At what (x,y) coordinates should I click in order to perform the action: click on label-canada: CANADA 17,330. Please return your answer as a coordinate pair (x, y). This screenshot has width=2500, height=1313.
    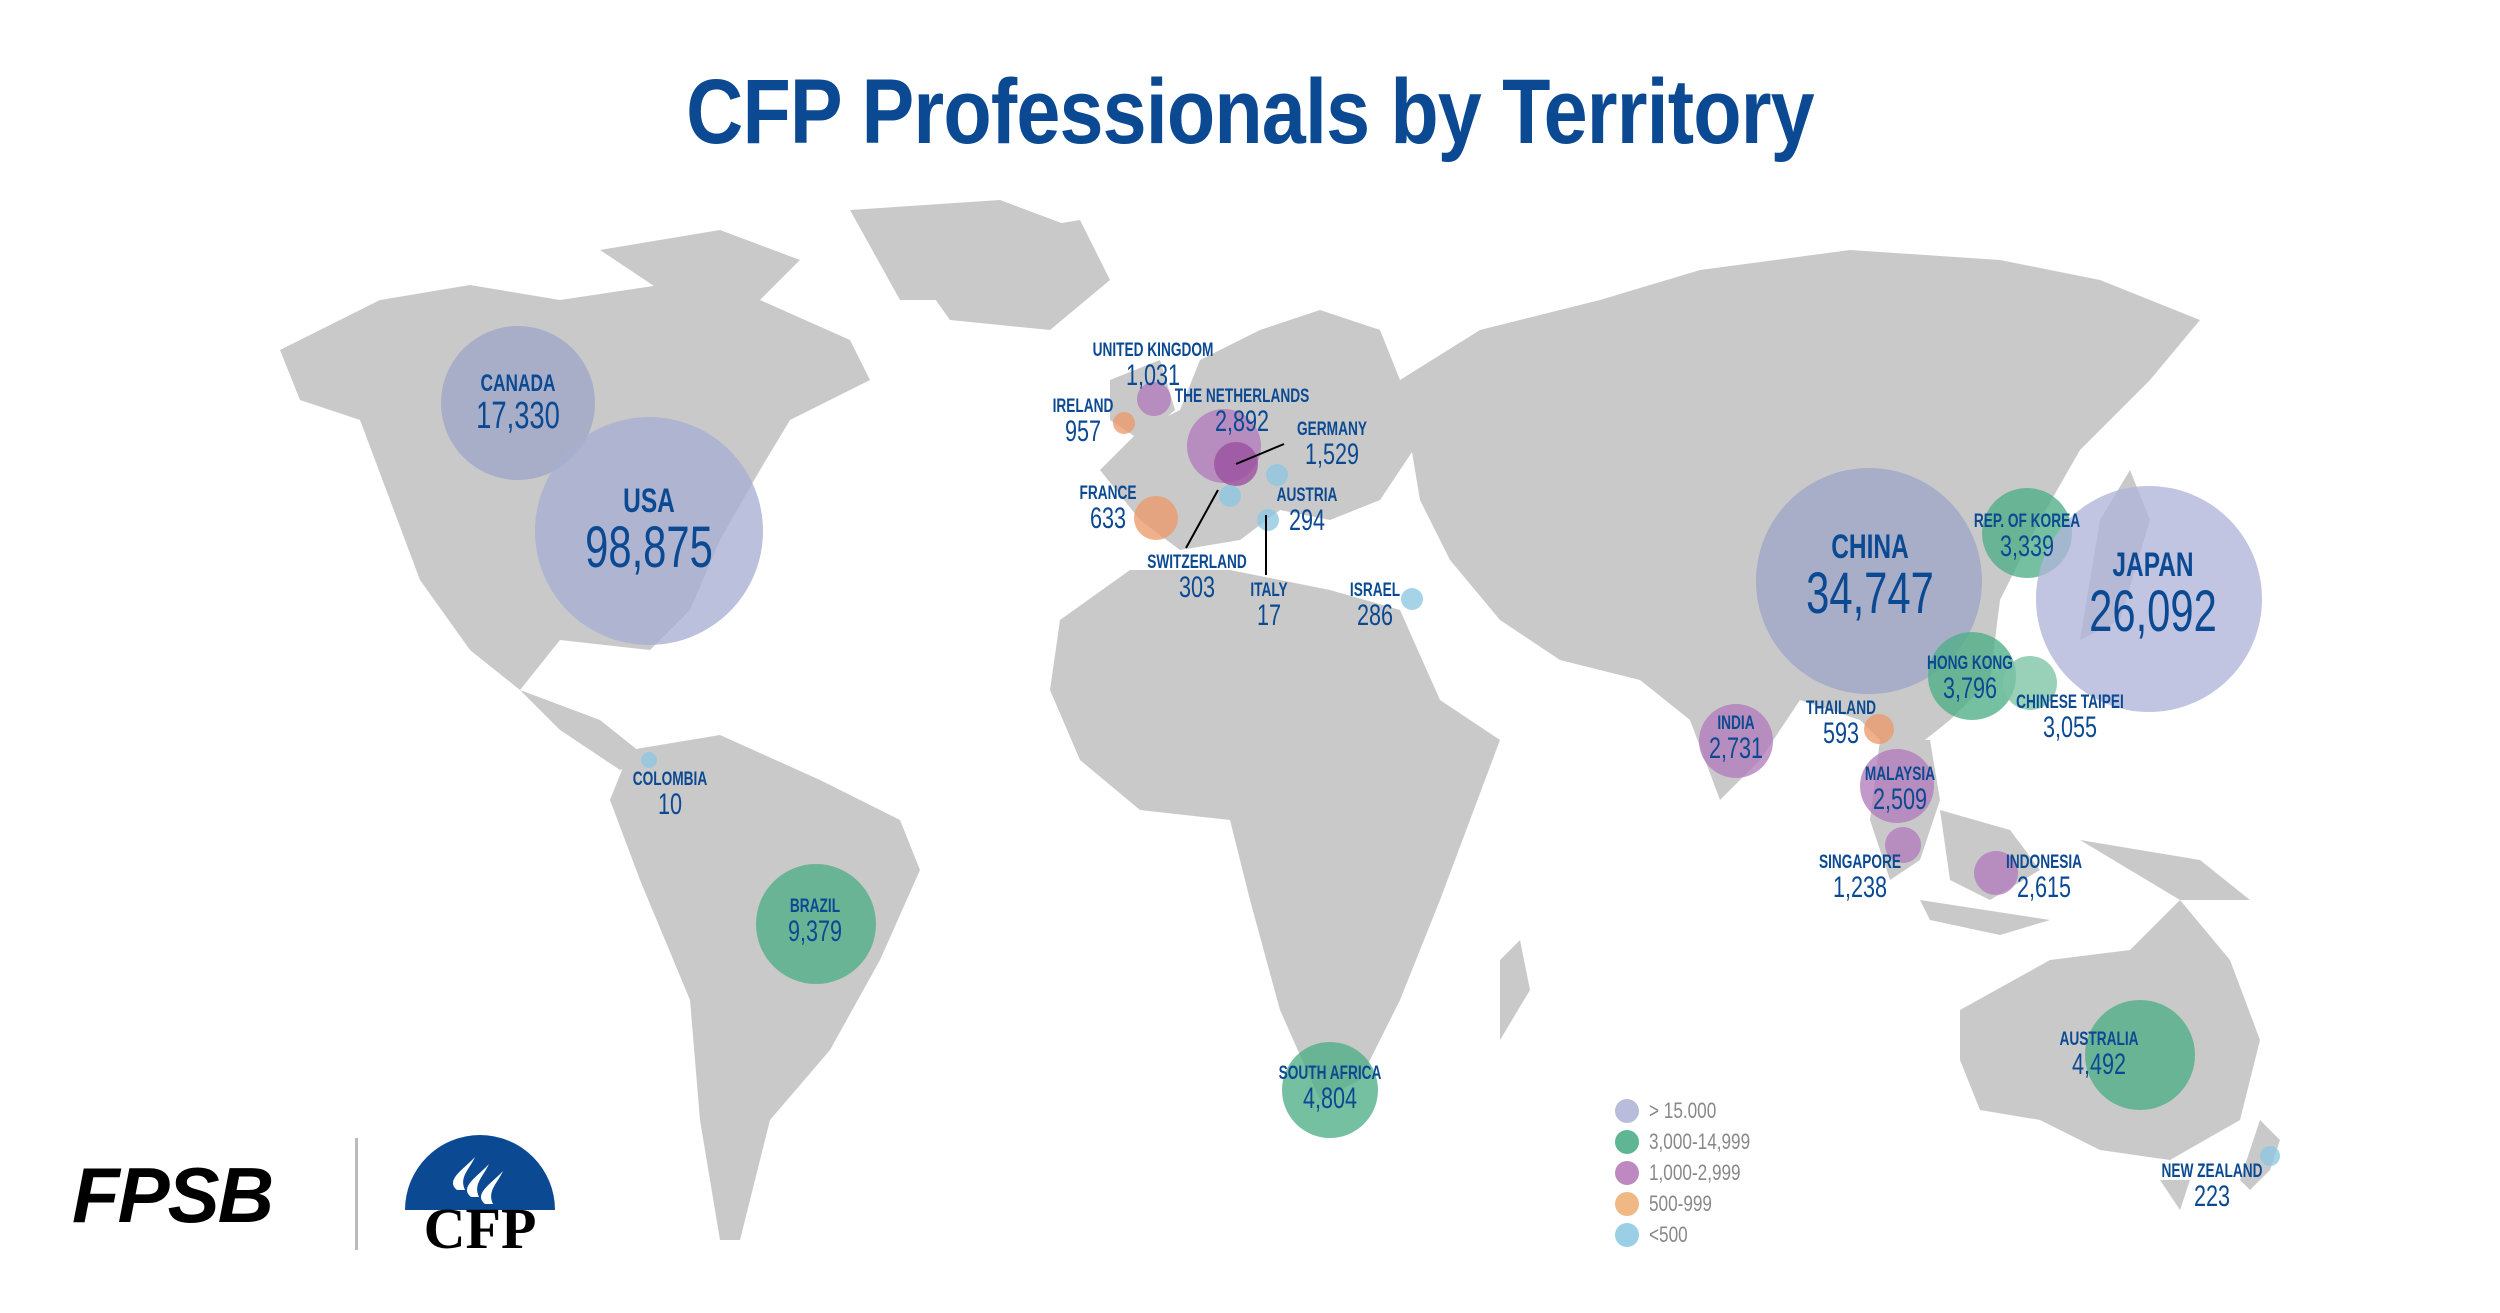
    Looking at the image, I should click on (518, 403).